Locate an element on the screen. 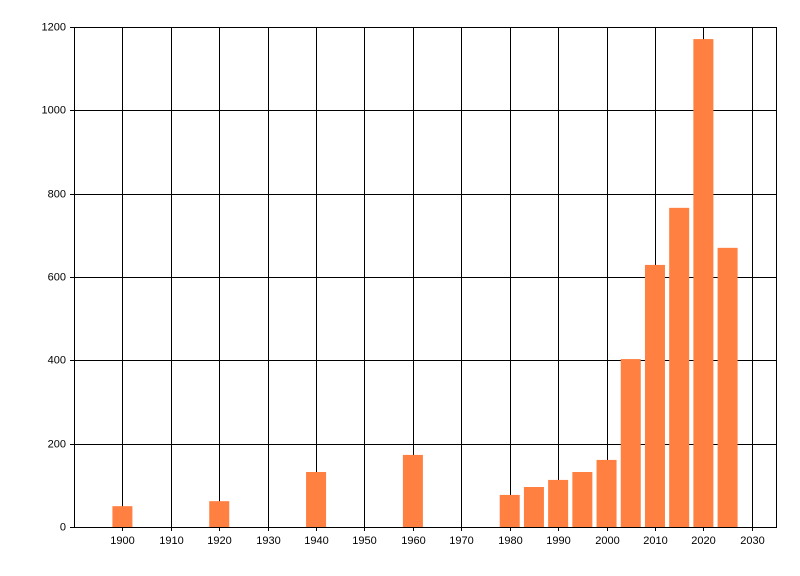 The image size is (800, 576). x-tick-label: 1910 is located at coordinates (171, 541).